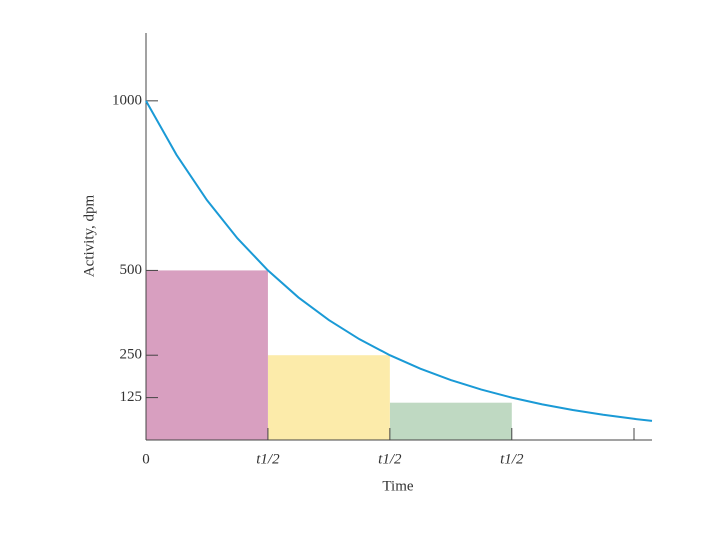 Image resolution: width=720 pixels, height=545 pixels. Describe the element at coordinates (131, 270) in the screenshot. I see `y-tick-label: 500` at that location.